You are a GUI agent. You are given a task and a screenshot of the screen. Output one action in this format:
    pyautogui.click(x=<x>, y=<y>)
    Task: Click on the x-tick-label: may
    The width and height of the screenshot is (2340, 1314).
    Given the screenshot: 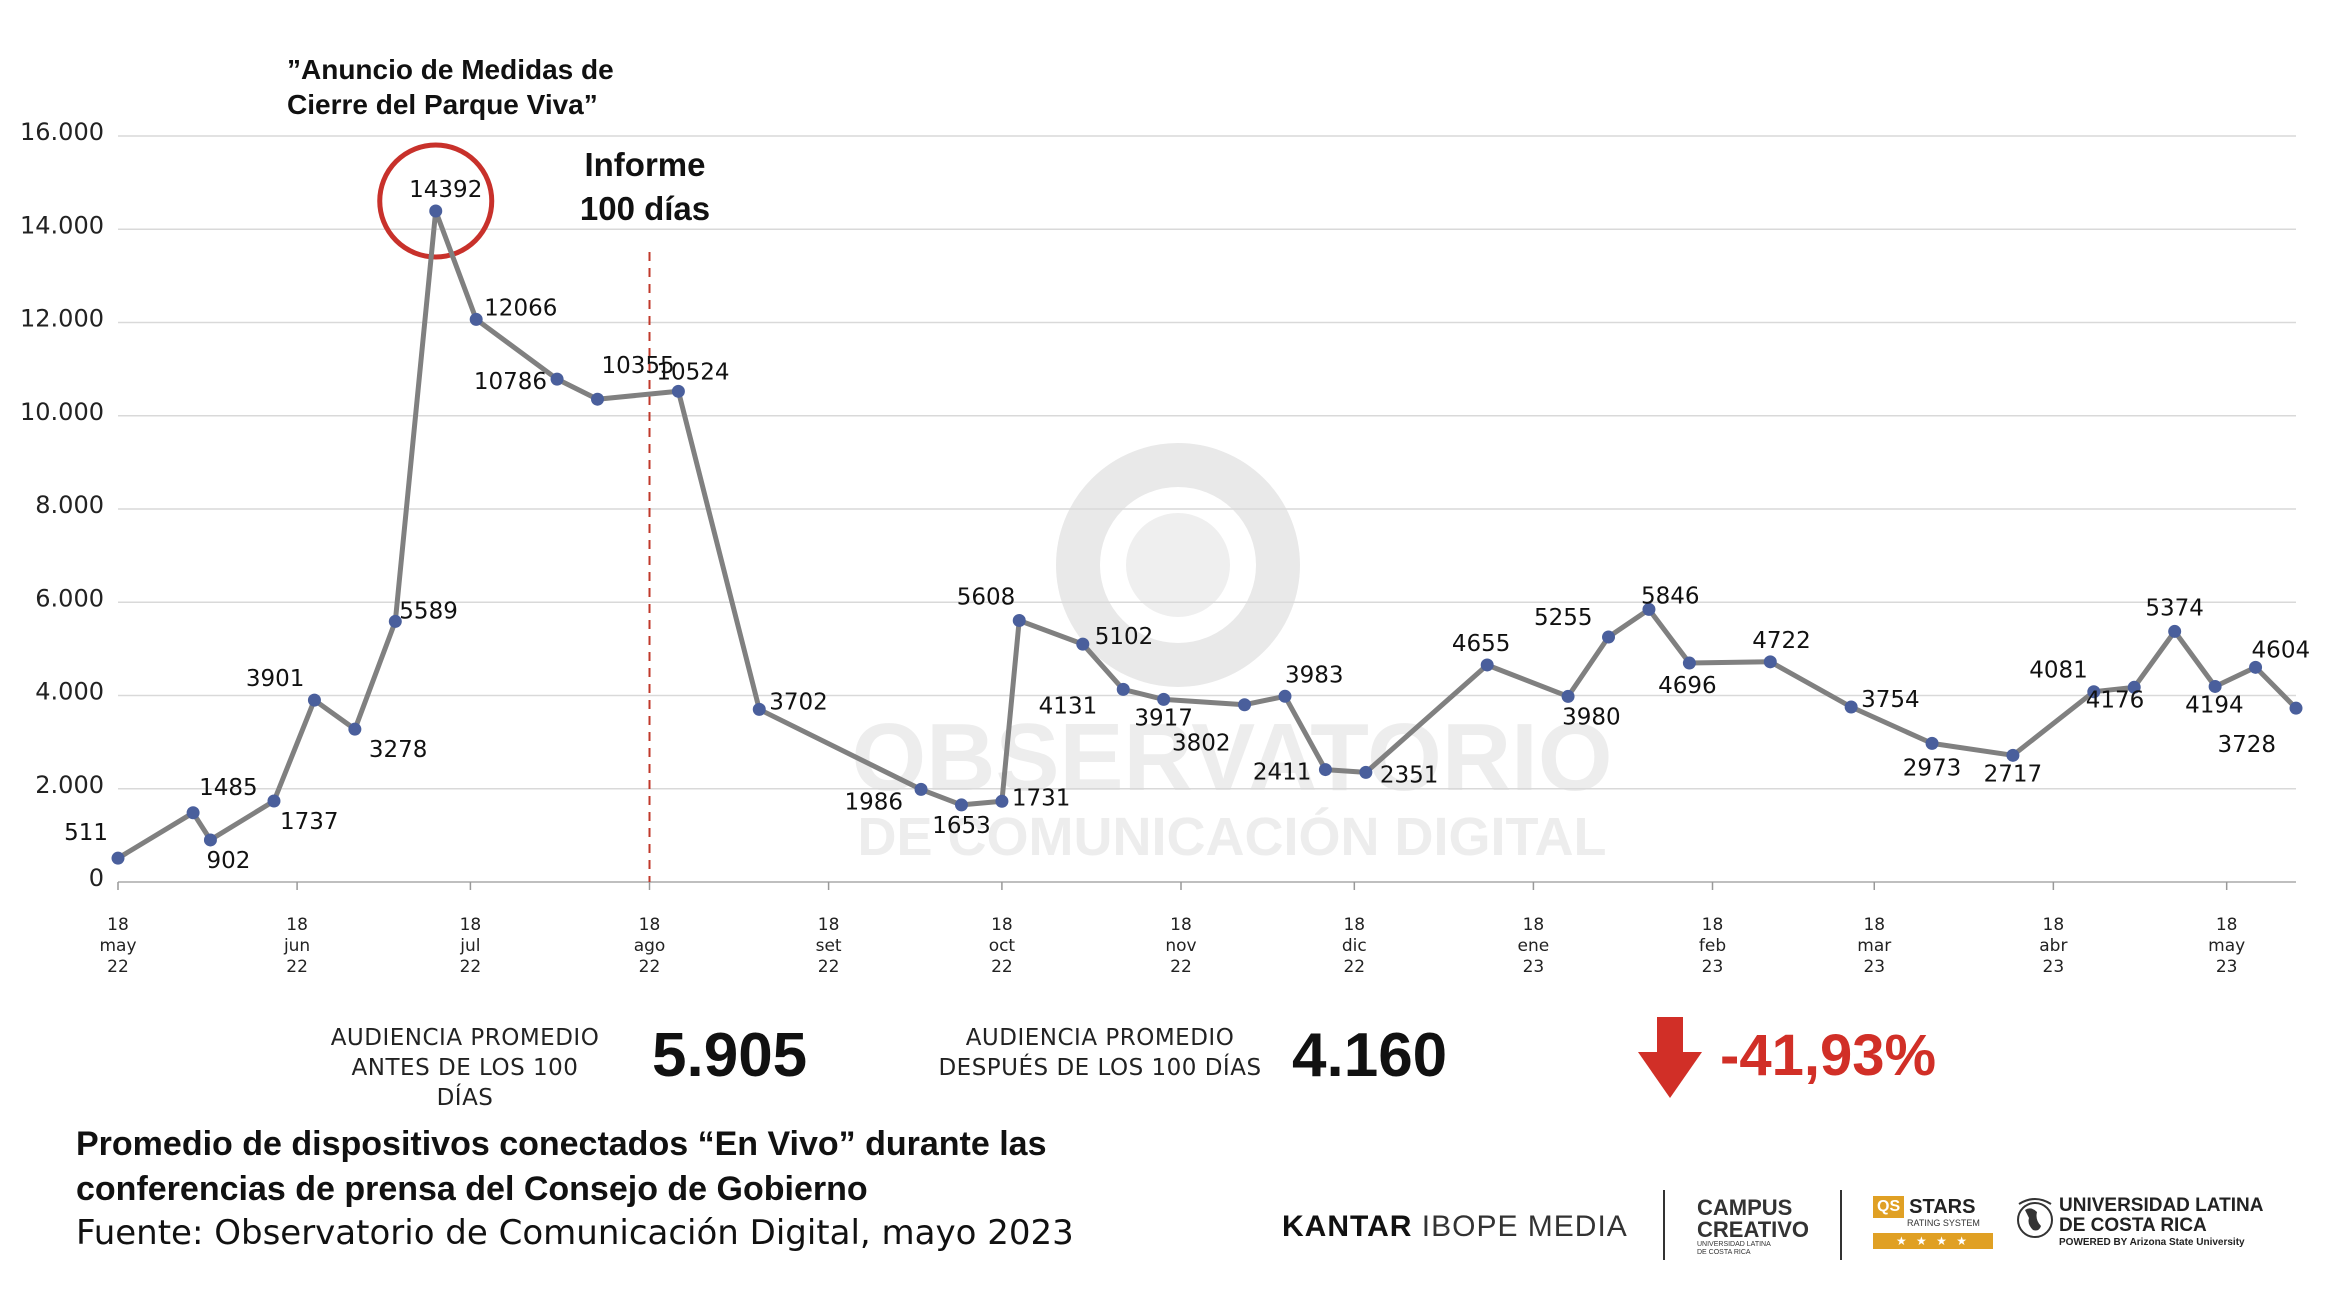 What is the action you would take?
    pyautogui.click(x=117, y=946)
    